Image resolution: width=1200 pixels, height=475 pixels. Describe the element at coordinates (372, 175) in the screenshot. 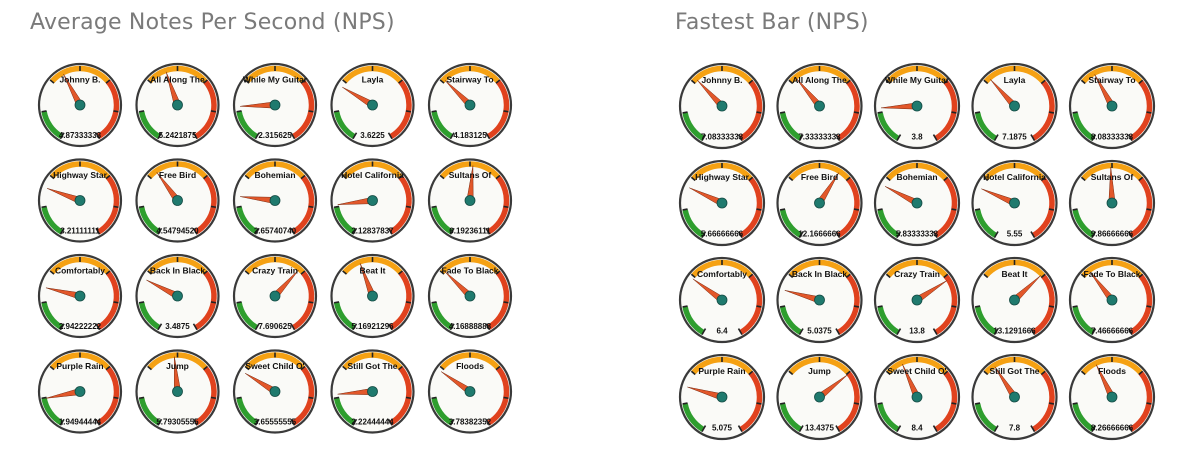

I see `gauge-label: Hotel California` at that location.